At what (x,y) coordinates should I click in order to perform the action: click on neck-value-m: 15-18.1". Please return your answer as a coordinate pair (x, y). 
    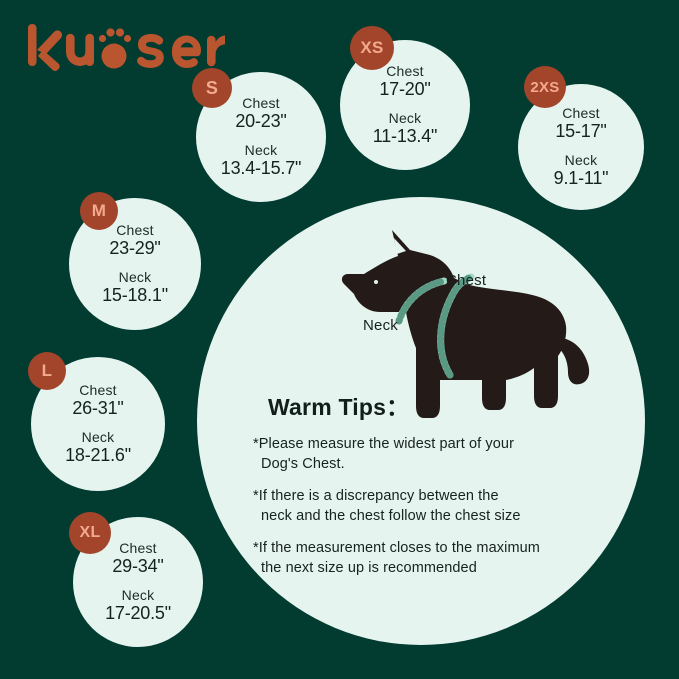
    Looking at the image, I should click on (135, 294).